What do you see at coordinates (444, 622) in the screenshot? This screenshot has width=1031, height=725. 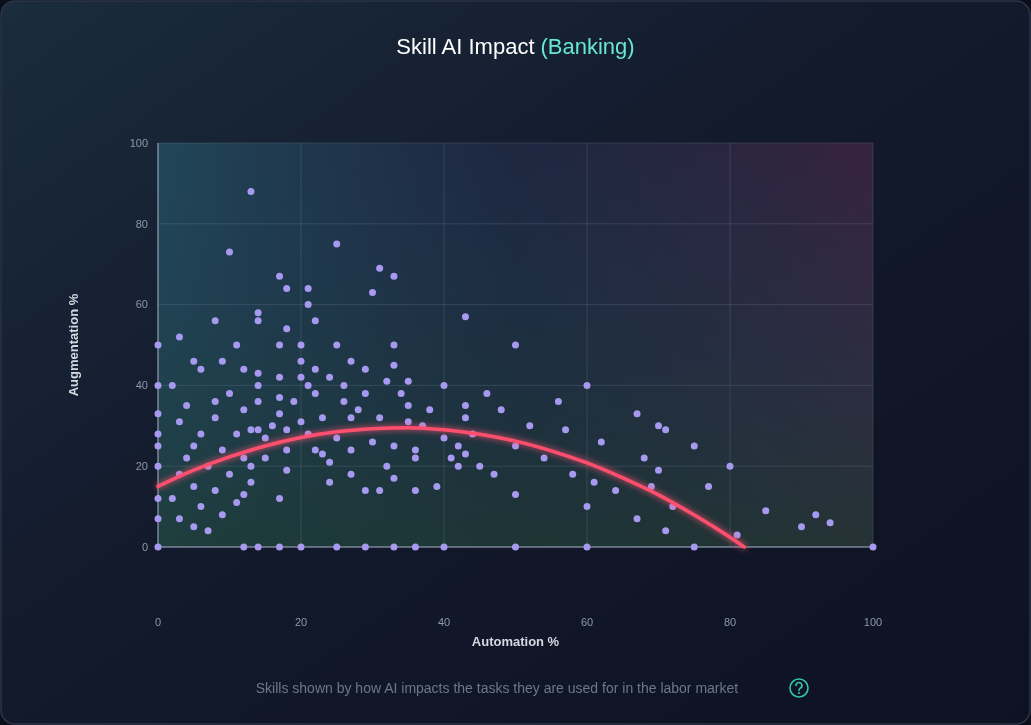 I see `x-tick-label: 40` at bounding box center [444, 622].